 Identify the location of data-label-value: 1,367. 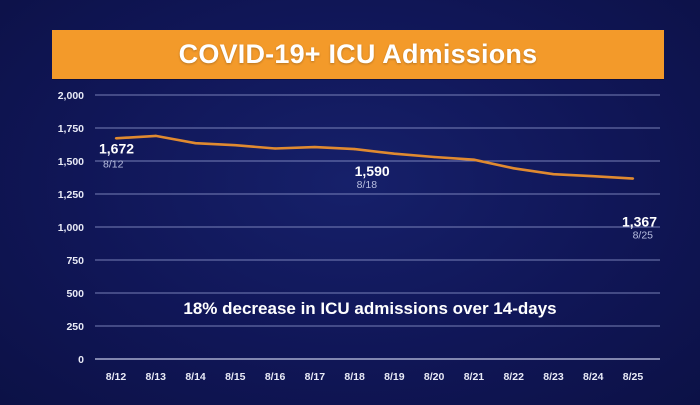
(639, 222).